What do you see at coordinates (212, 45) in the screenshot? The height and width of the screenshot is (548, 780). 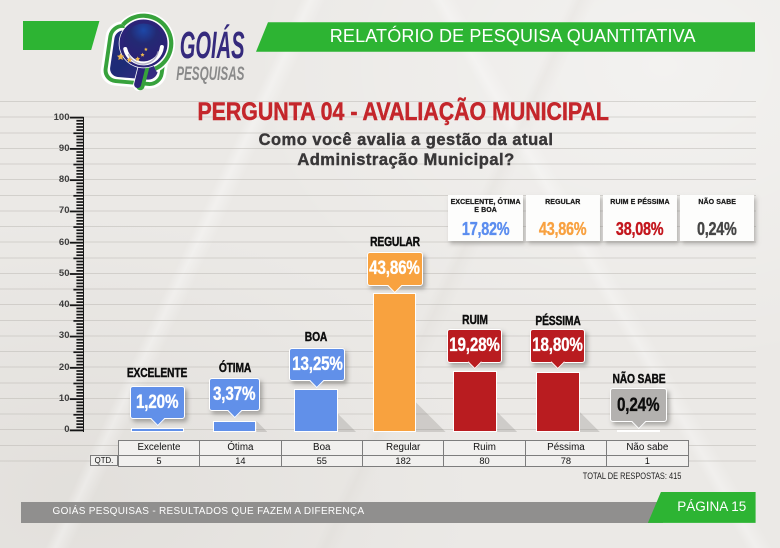 I see `svg-text: GOIÁS` at bounding box center [212, 45].